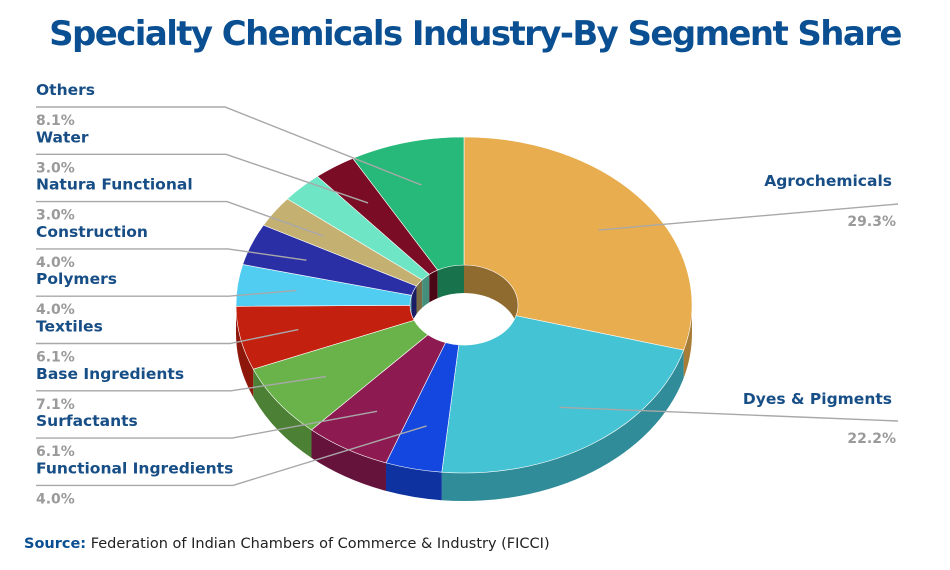 The height and width of the screenshot is (570, 950). I want to click on slice-label-value-left-8: 4.0%, so click(55, 499).